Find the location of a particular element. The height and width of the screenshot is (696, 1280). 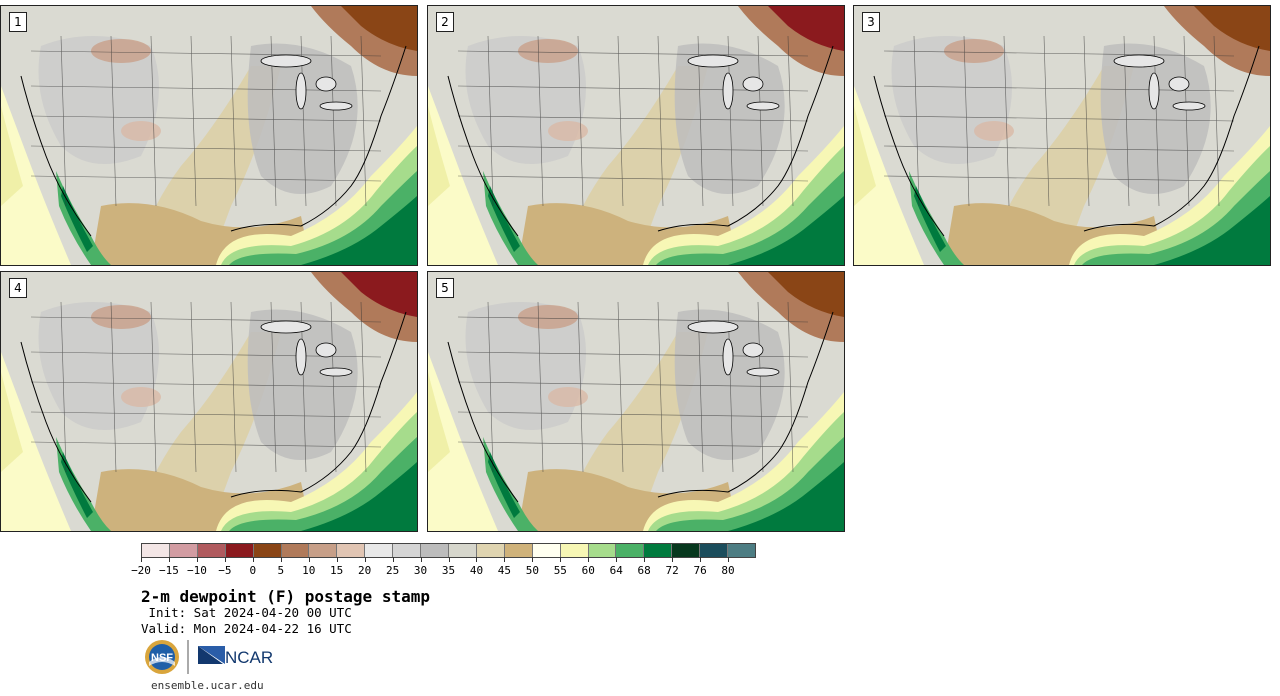

svg-text: NCAR is located at coordinates (249, 657).